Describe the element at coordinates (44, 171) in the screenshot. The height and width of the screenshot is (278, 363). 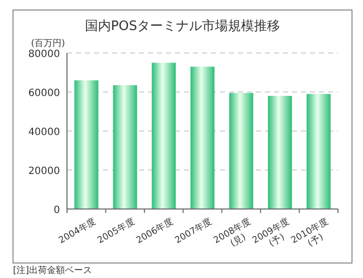
I see `y-tick-label: 20000` at that location.